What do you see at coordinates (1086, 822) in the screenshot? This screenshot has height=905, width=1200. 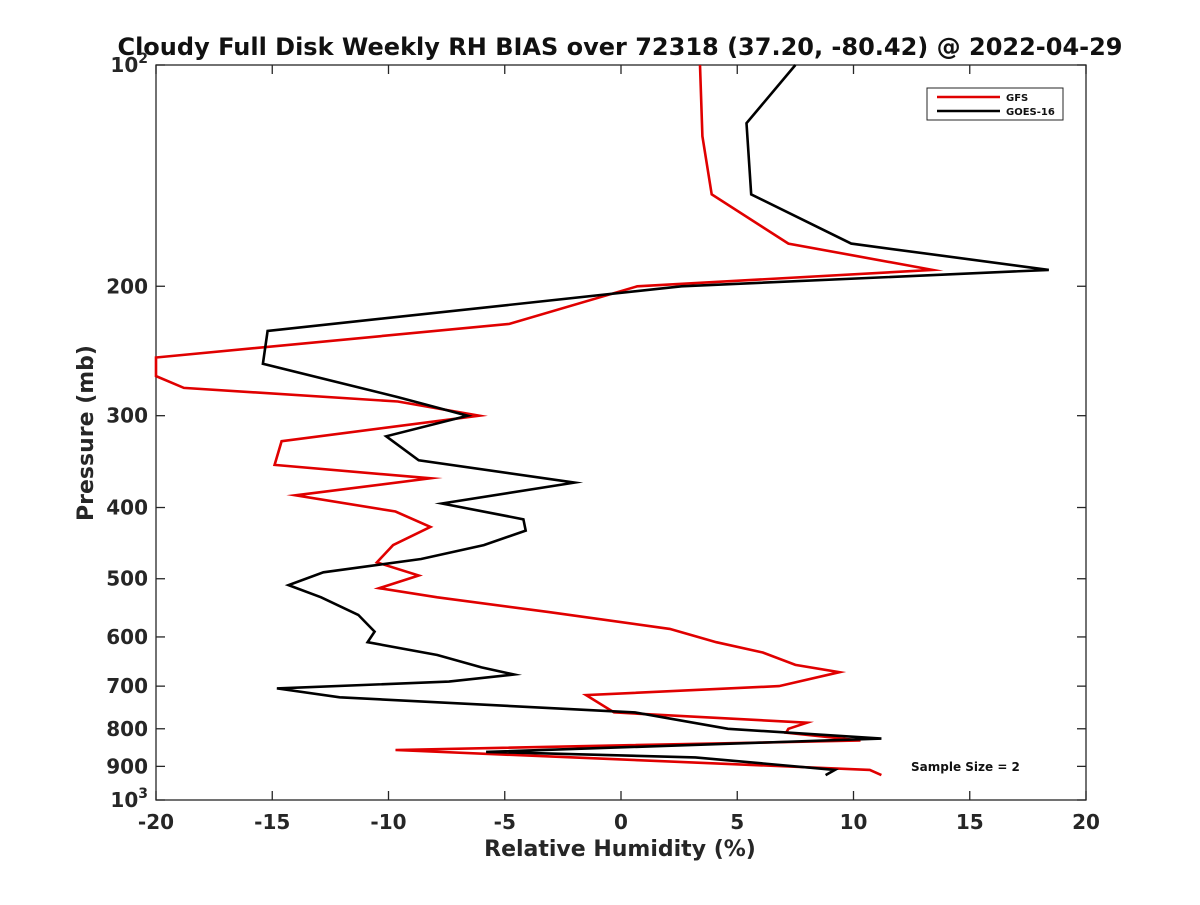 I see `x-tick-label: 20` at bounding box center [1086, 822].